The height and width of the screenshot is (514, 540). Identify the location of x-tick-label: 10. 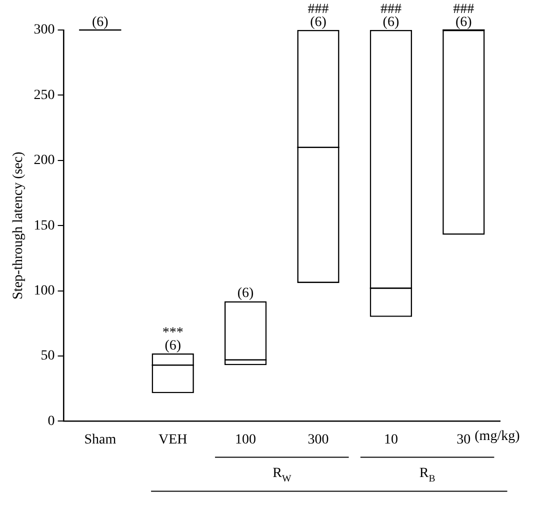
(391, 440).